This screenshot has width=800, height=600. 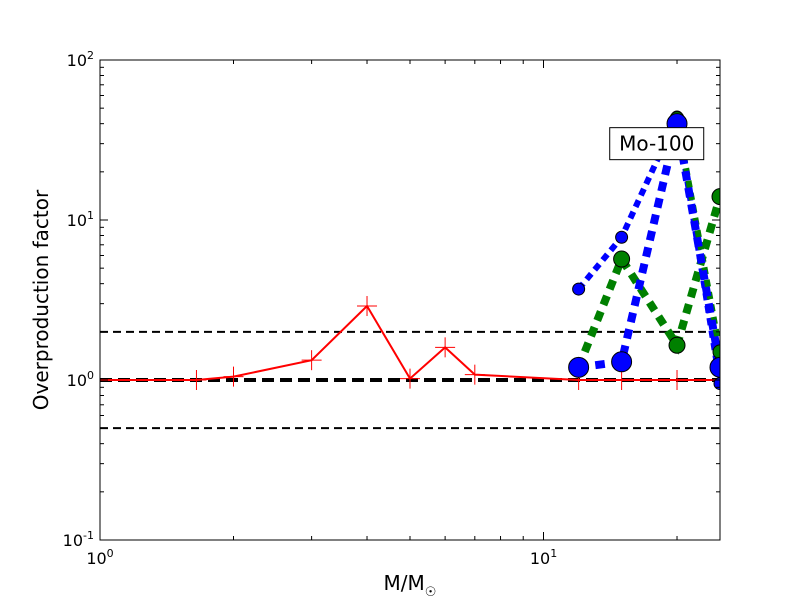 What do you see at coordinates (80, 59) in the screenshot?
I see `y-tick-label: 10²` at bounding box center [80, 59].